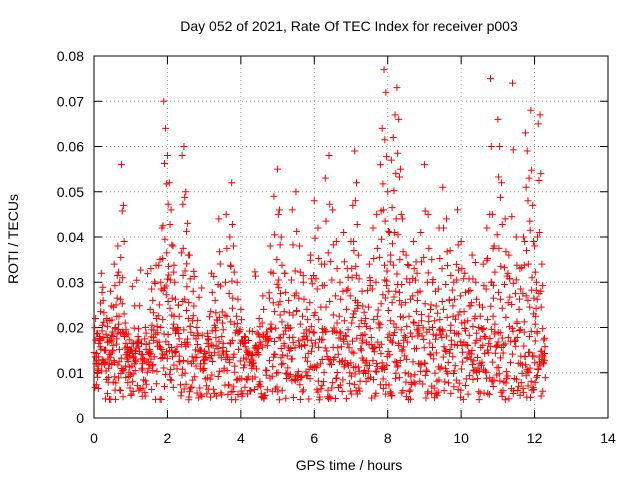 This screenshot has height=480, width=640. I want to click on x-tick-label: 14, so click(608, 438).